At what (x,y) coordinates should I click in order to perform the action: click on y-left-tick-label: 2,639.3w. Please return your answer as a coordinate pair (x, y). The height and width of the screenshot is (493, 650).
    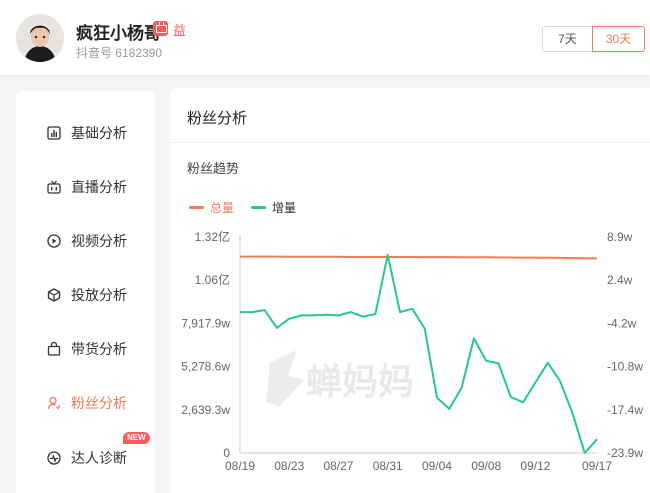
    Looking at the image, I should click on (205, 410).